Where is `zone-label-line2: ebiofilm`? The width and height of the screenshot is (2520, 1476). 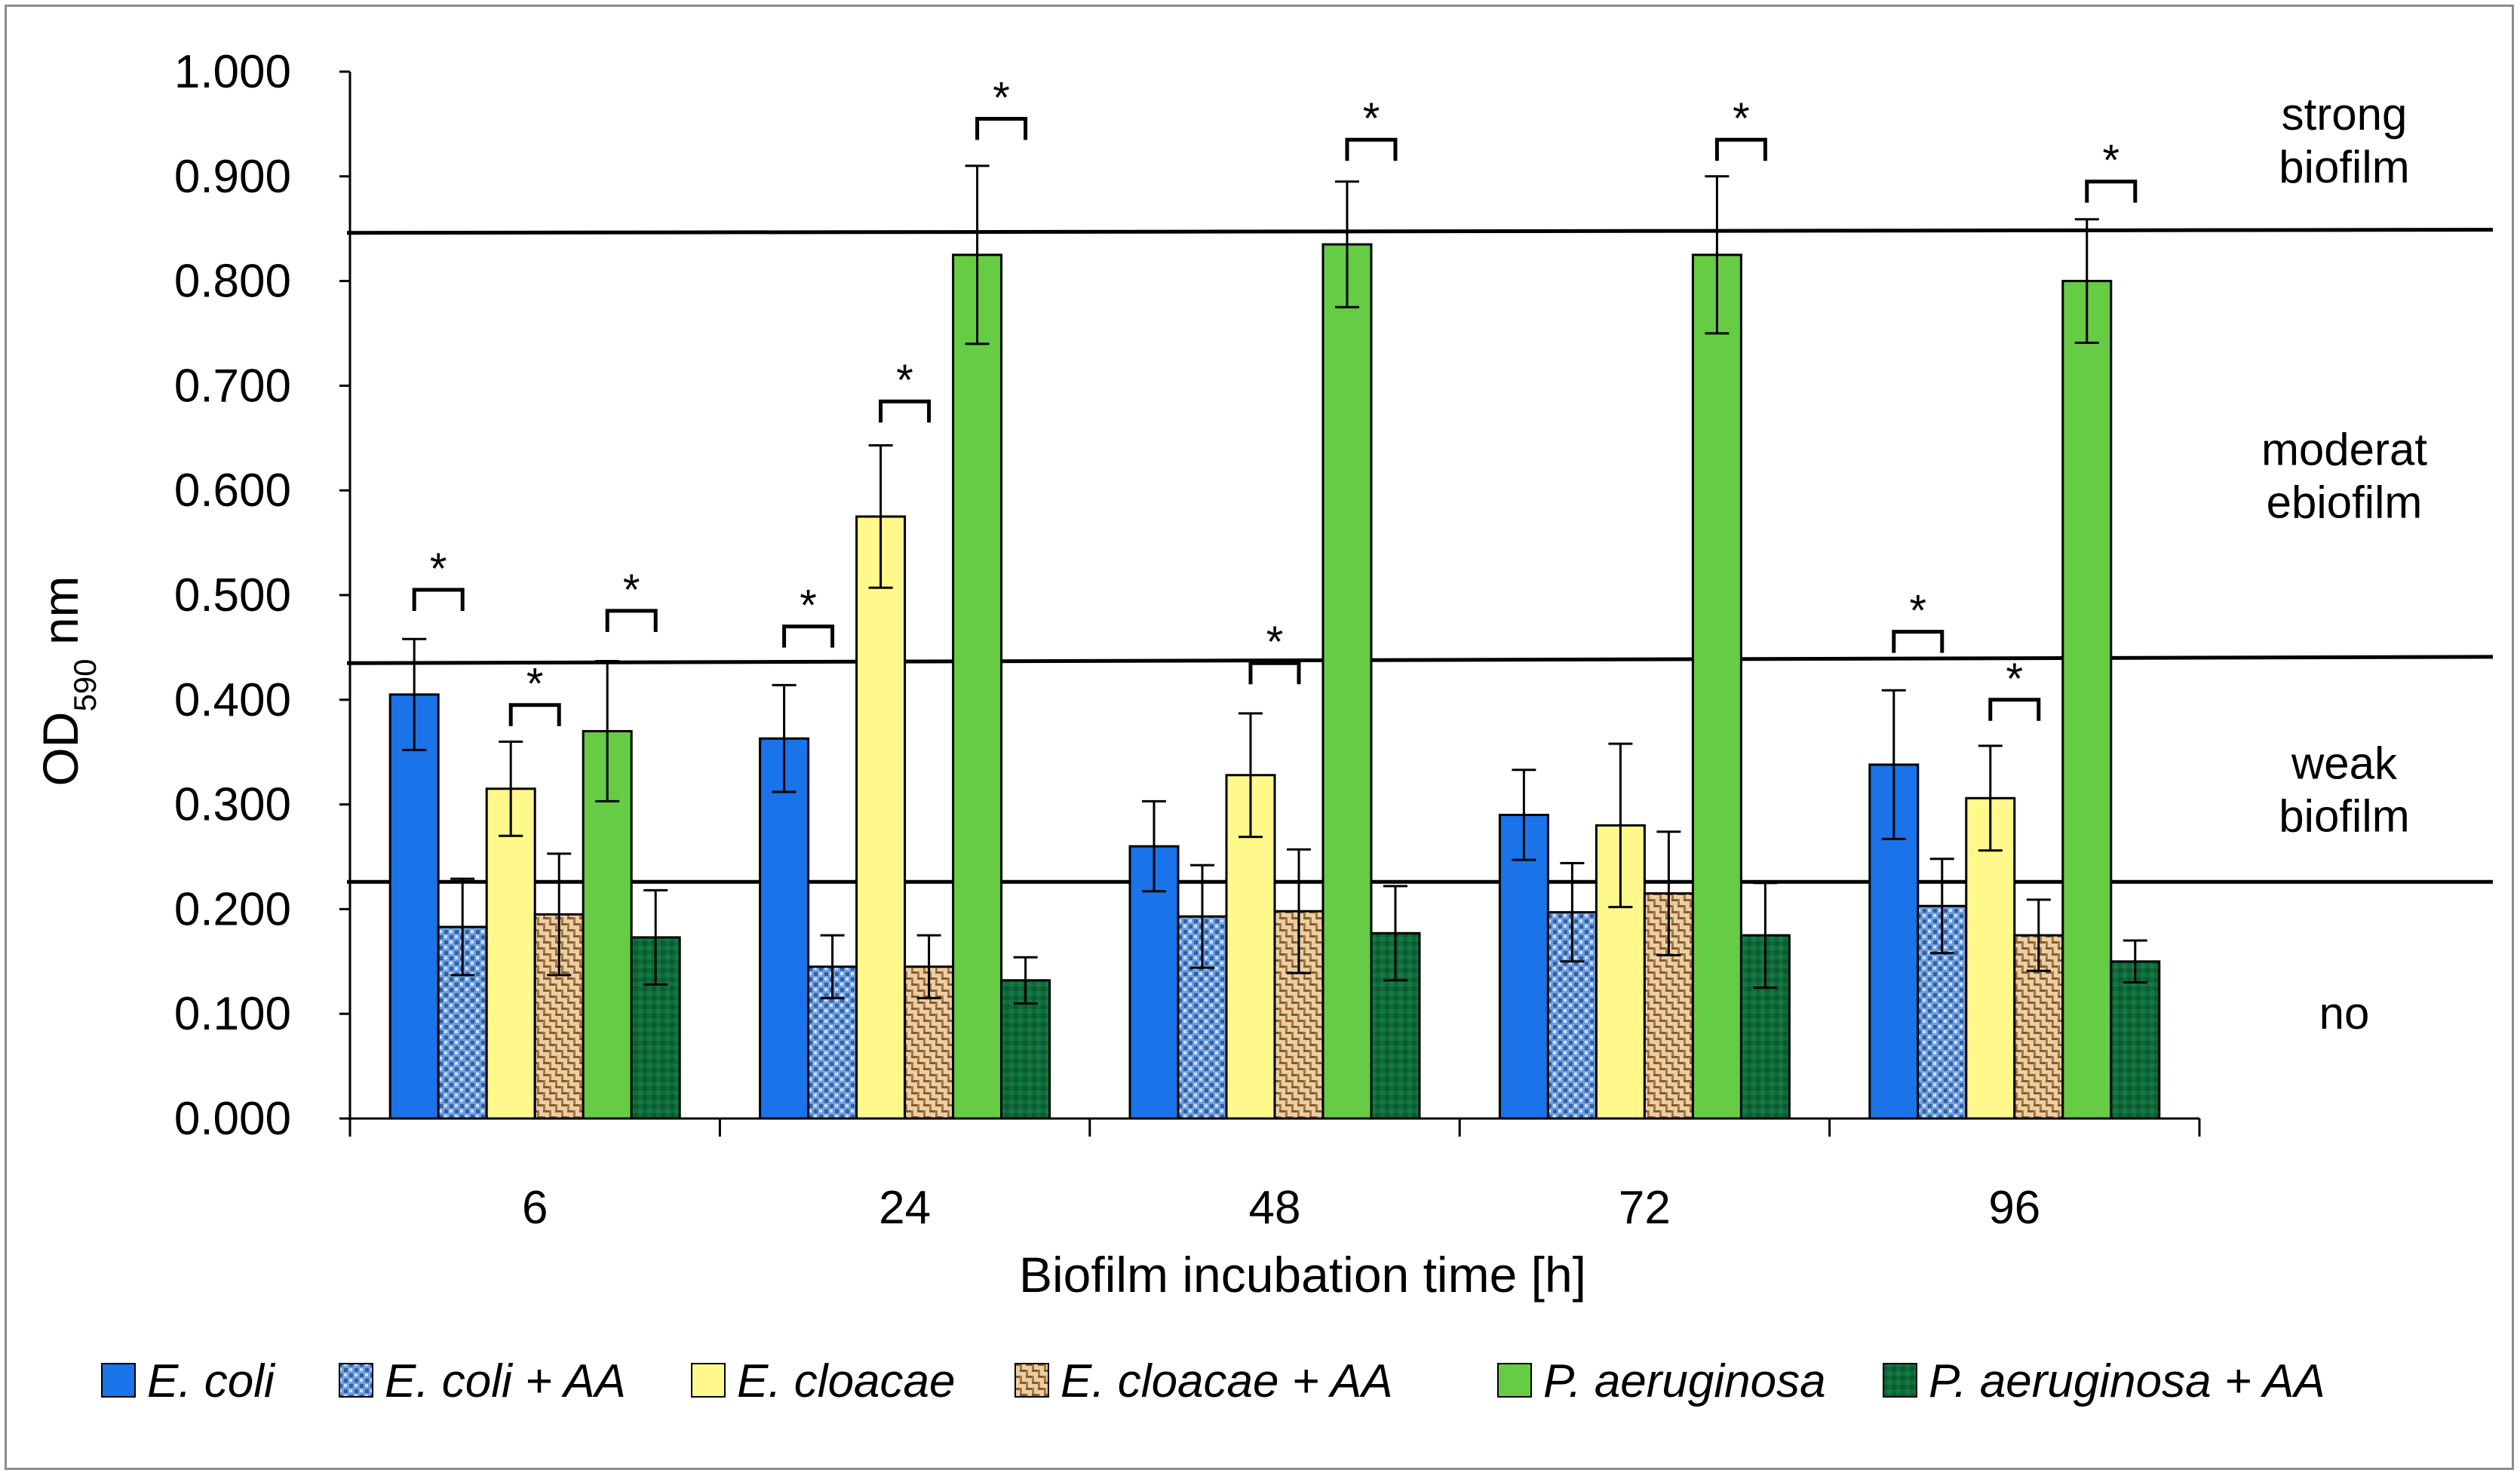
zone-label-line2: ebiofilm is located at coordinates (2345, 502).